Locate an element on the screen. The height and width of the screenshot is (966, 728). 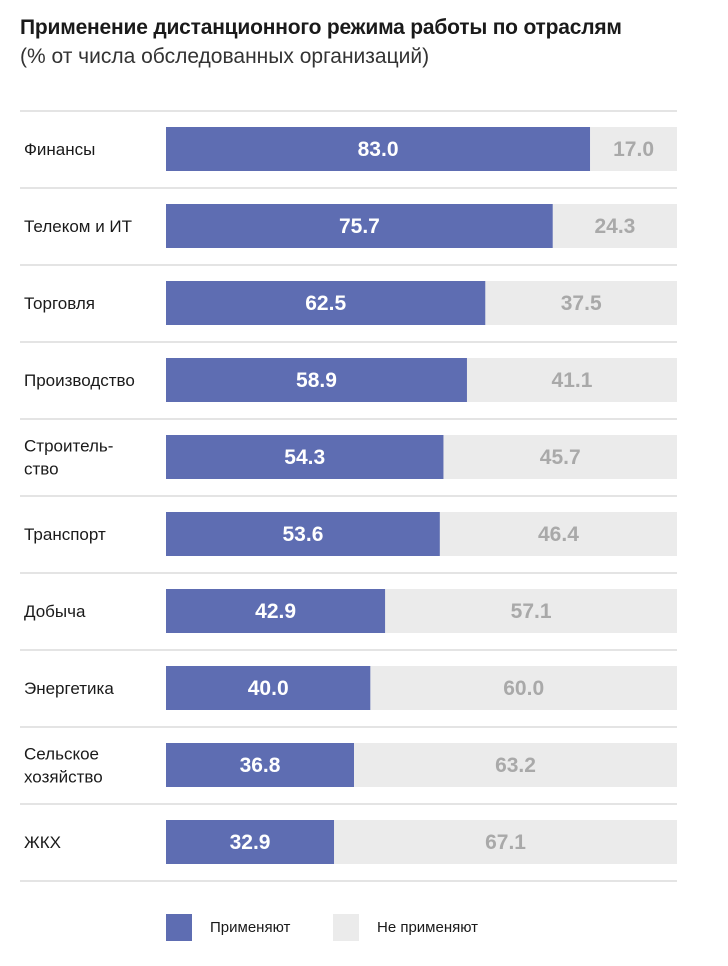
legend-item-not-applied: Не применяют is located at coordinates (405, 927).